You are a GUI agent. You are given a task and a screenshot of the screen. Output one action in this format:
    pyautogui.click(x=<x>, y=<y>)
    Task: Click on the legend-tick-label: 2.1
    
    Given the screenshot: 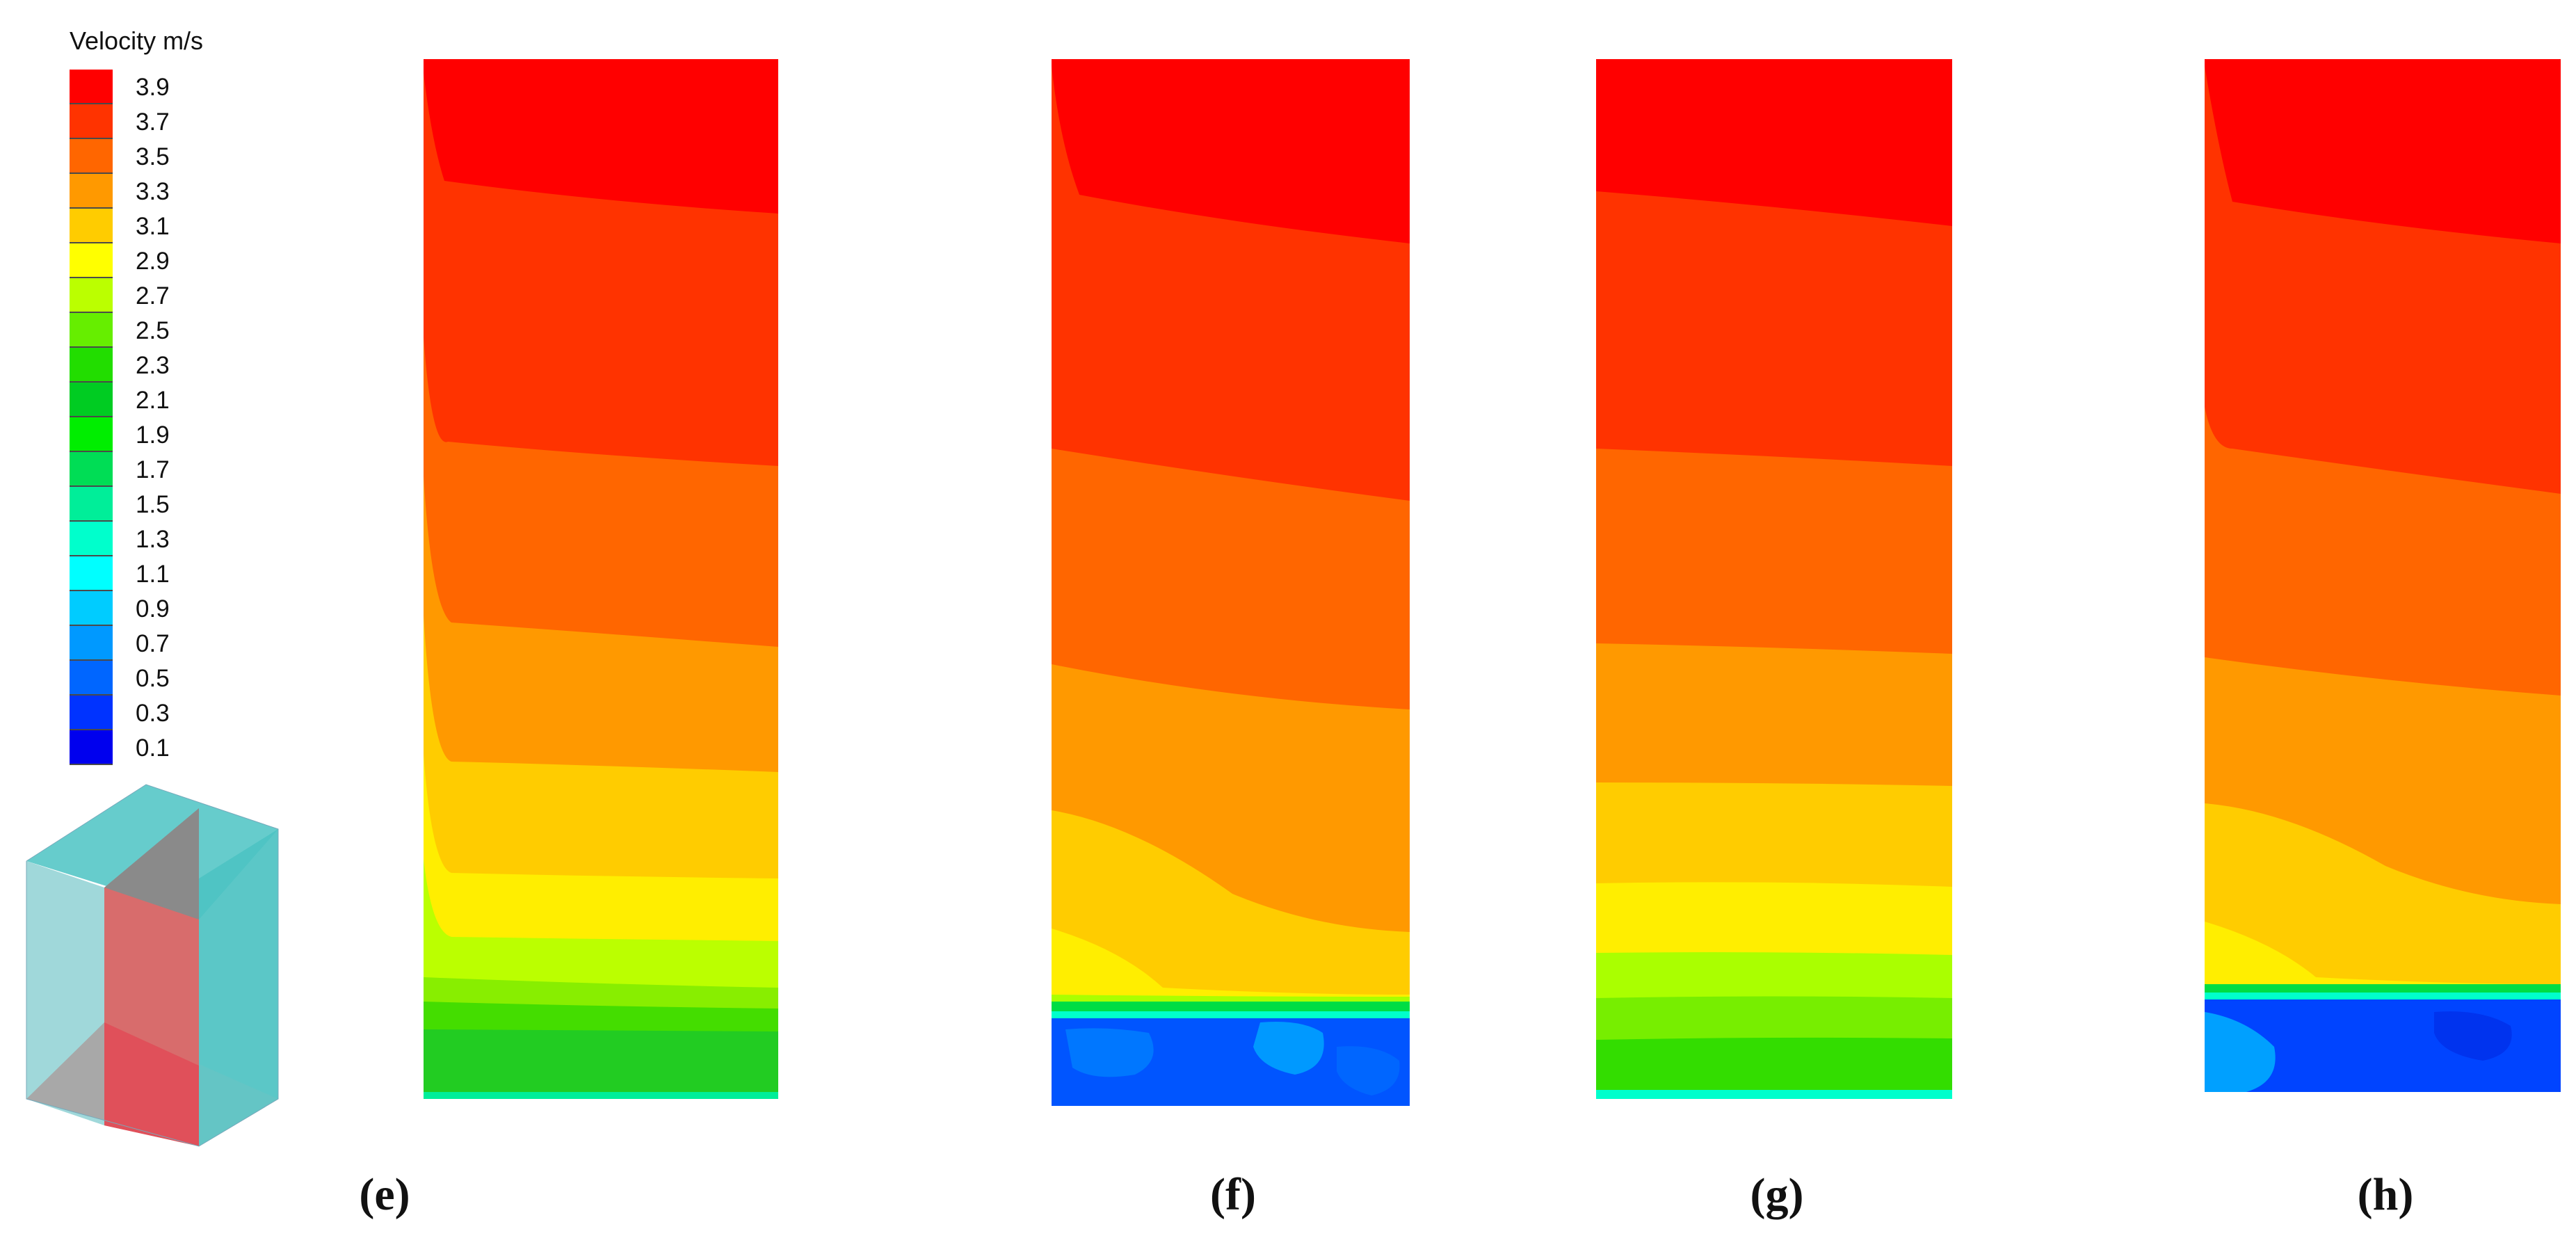 What is the action you would take?
    pyautogui.click(x=153, y=400)
    